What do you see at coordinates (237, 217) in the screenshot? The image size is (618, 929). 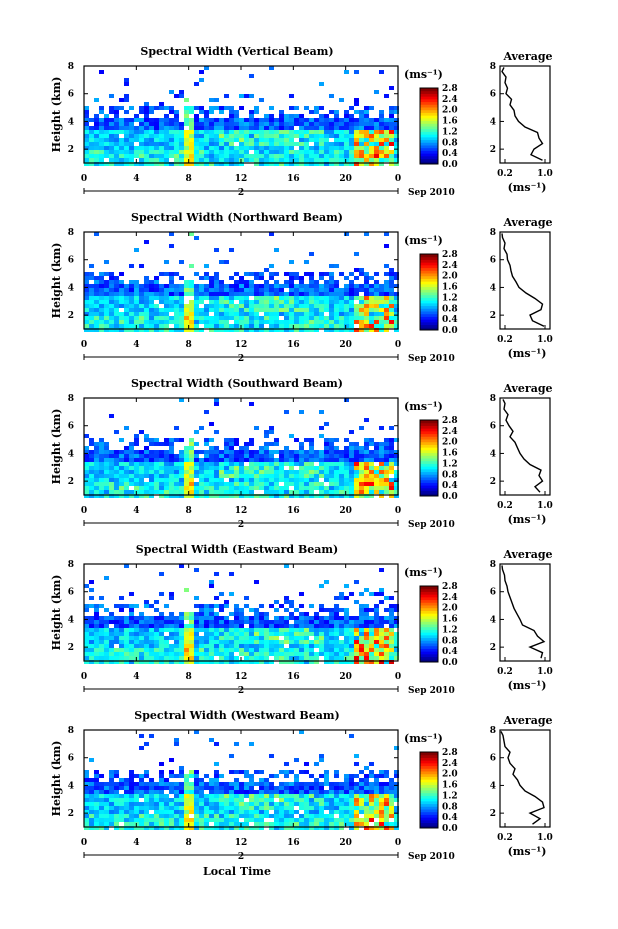 I see `panel-title: Spectral Width (Northward Beam)` at bounding box center [237, 217].